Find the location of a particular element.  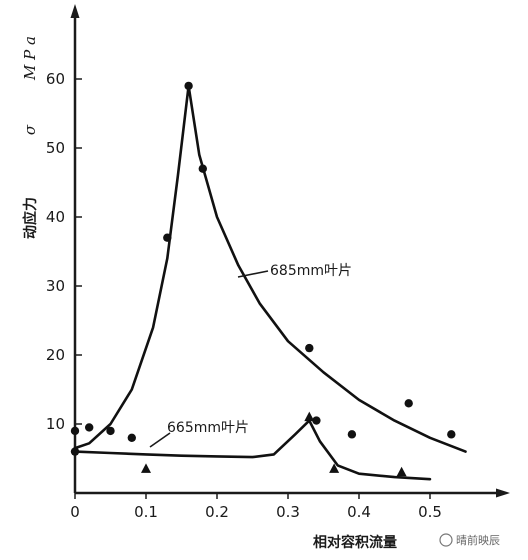

x-axis-title: 相对容积流量 is located at coordinates (355, 542).